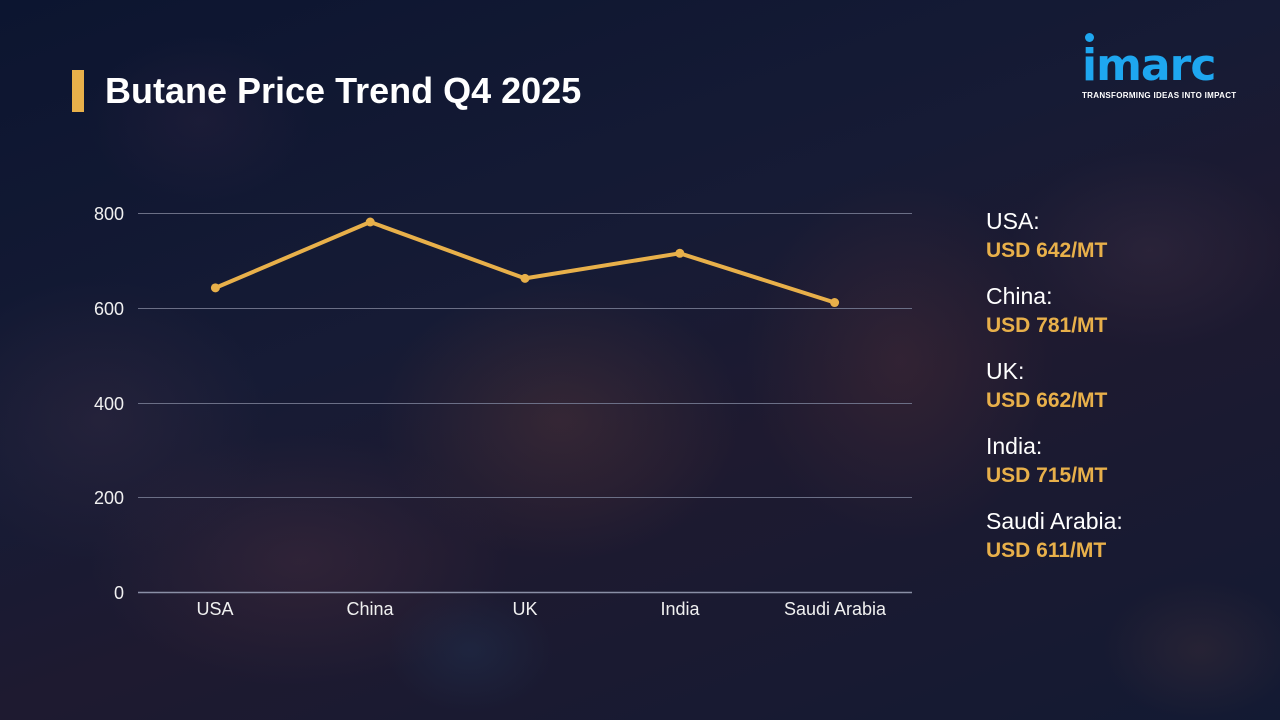 Image resolution: width=1280 pixels, height=720 pixels. Describe the element at coordinates (370, 609) in the screenshot. I see `x-tick-label: China` at that location.